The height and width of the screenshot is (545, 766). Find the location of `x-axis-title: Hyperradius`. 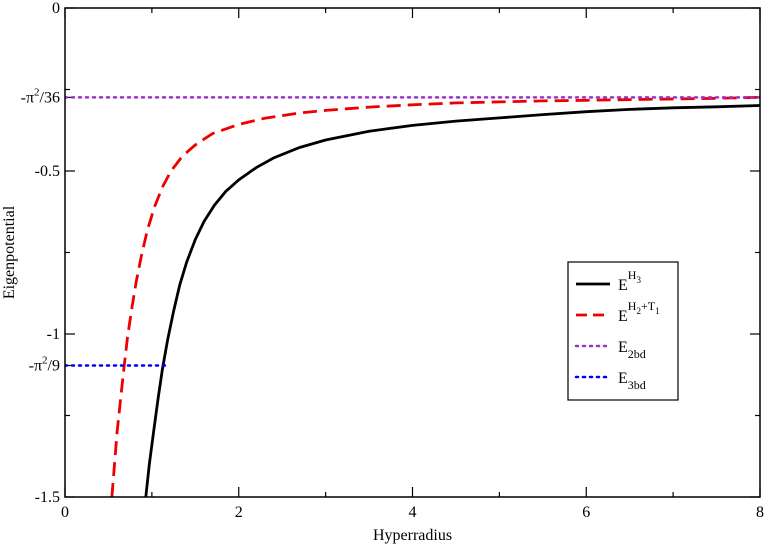

x-axis-title: Hyperradius is located at coordinates (412, 535).